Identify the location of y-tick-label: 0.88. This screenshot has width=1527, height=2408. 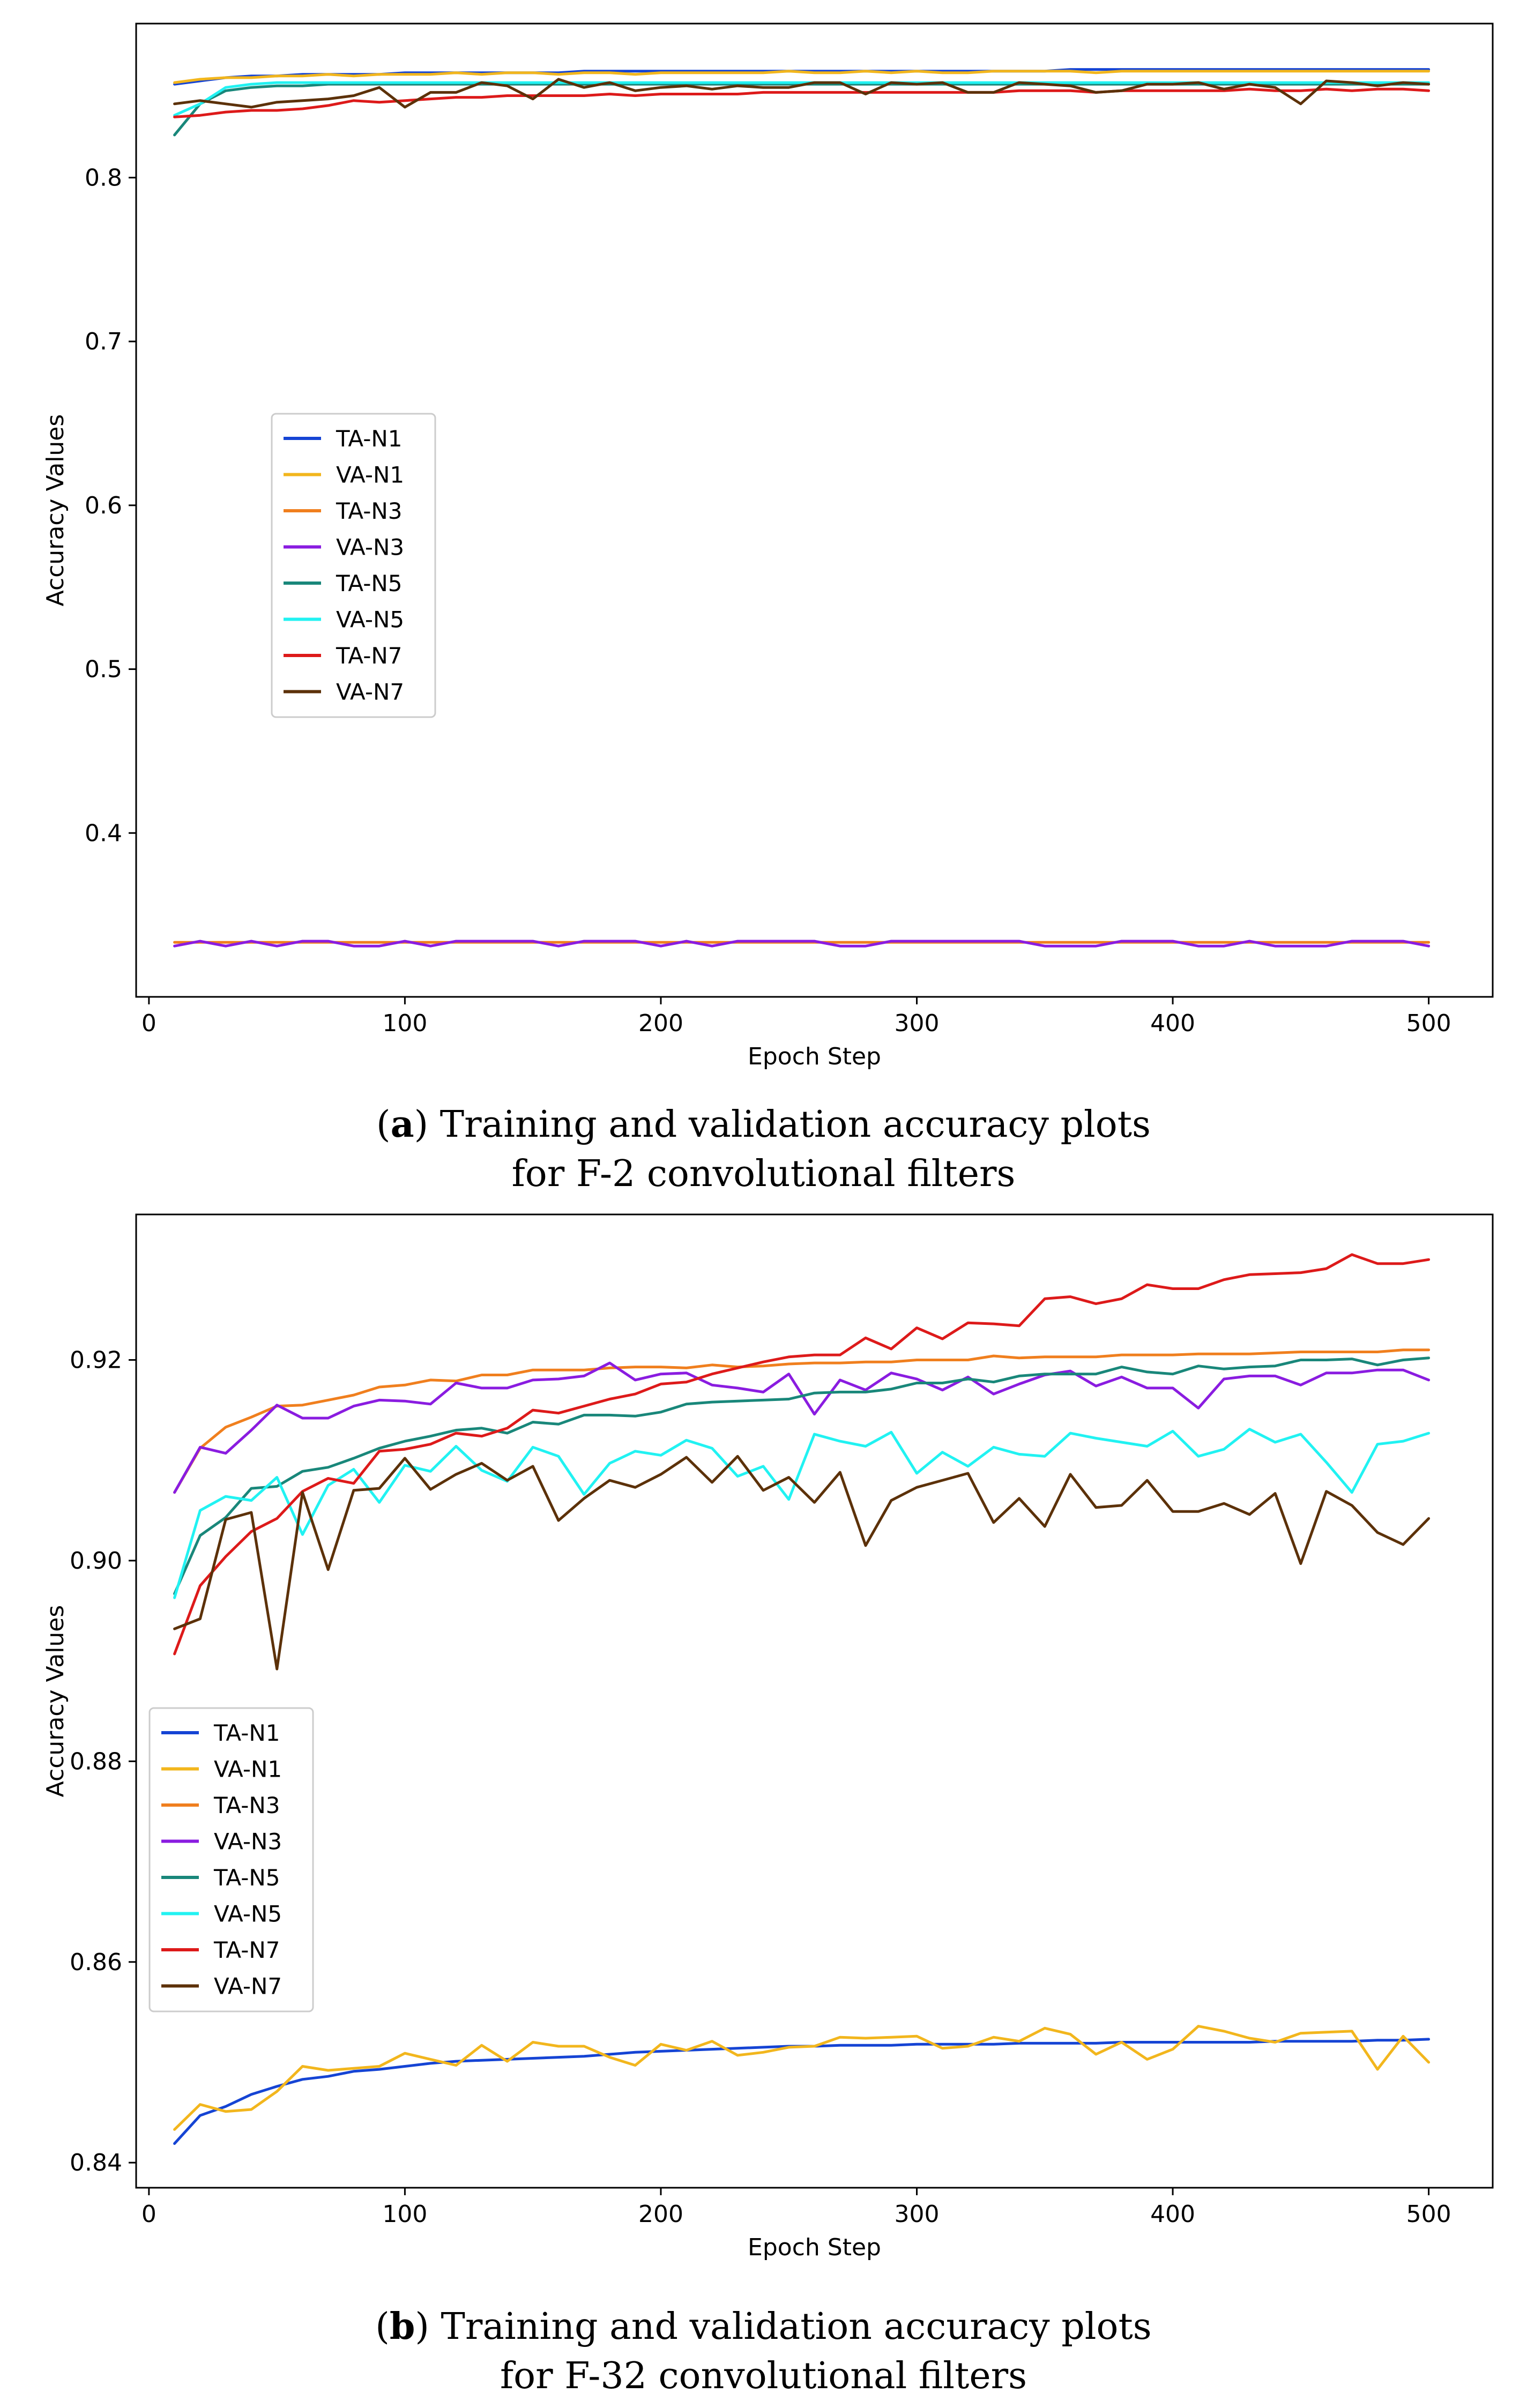
(96, 1762).